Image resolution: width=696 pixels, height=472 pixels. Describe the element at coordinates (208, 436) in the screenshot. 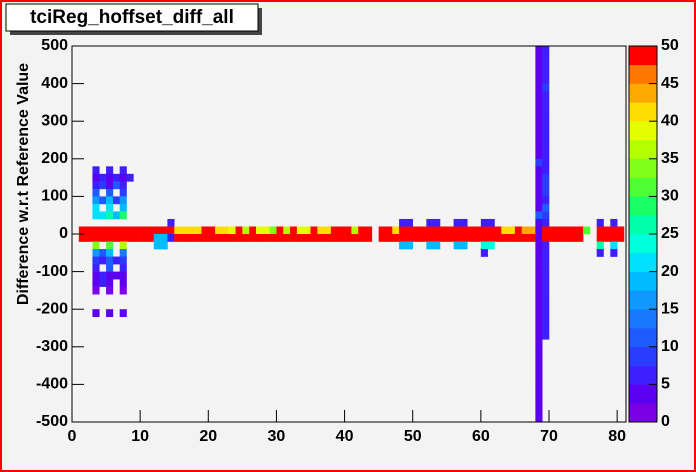

I see `x-tick-label: 20` at that location.